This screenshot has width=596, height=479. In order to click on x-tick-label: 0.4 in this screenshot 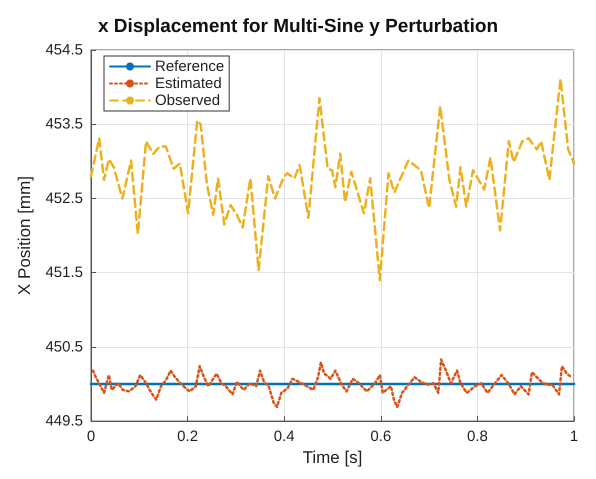, I will do `click(284, 437)`.